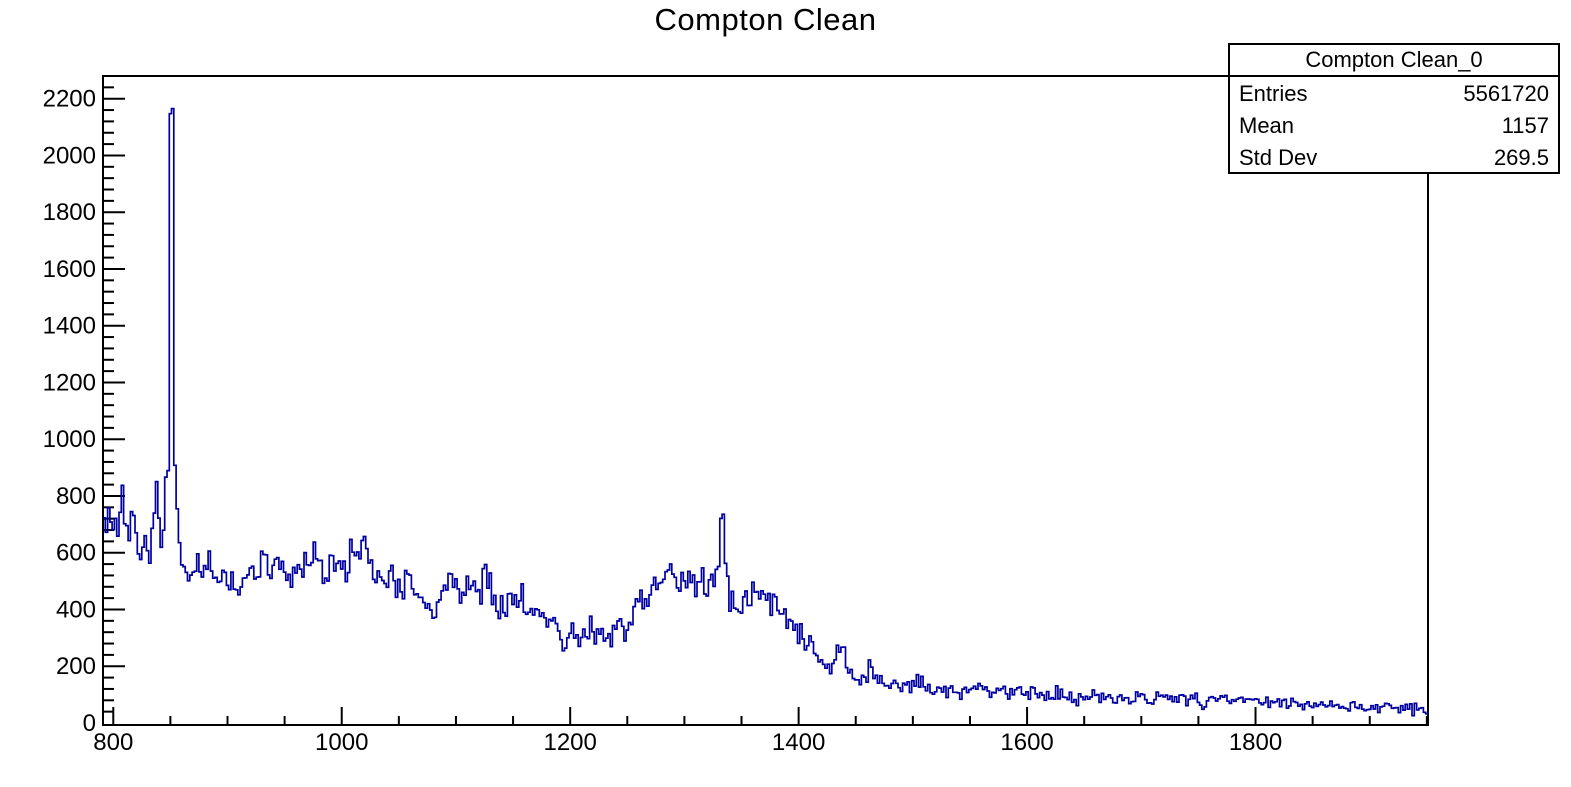 This screenshot has width=1571, height=787. What do you see at coordinates (765, 19) in the screenshot?
I see `chart-title: Compton Clean` at bounding box center [765, 19].